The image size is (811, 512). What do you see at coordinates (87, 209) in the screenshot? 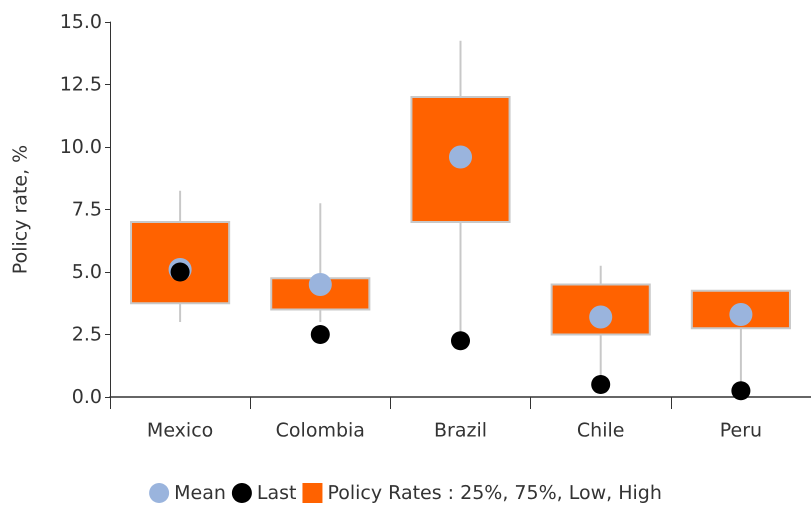
I see `y-tick-label: 7.5` at bounding box center [87, 209].